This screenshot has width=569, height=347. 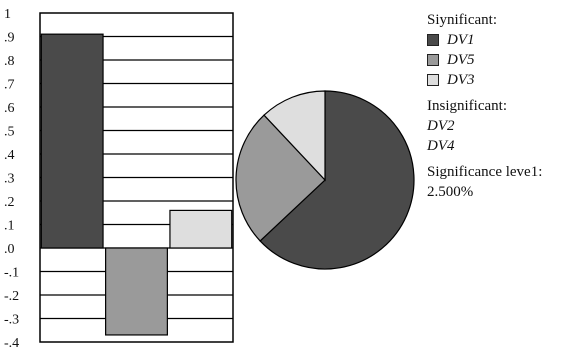 I want to click on y-tick-label: -.3, so click(x=11, y=320).